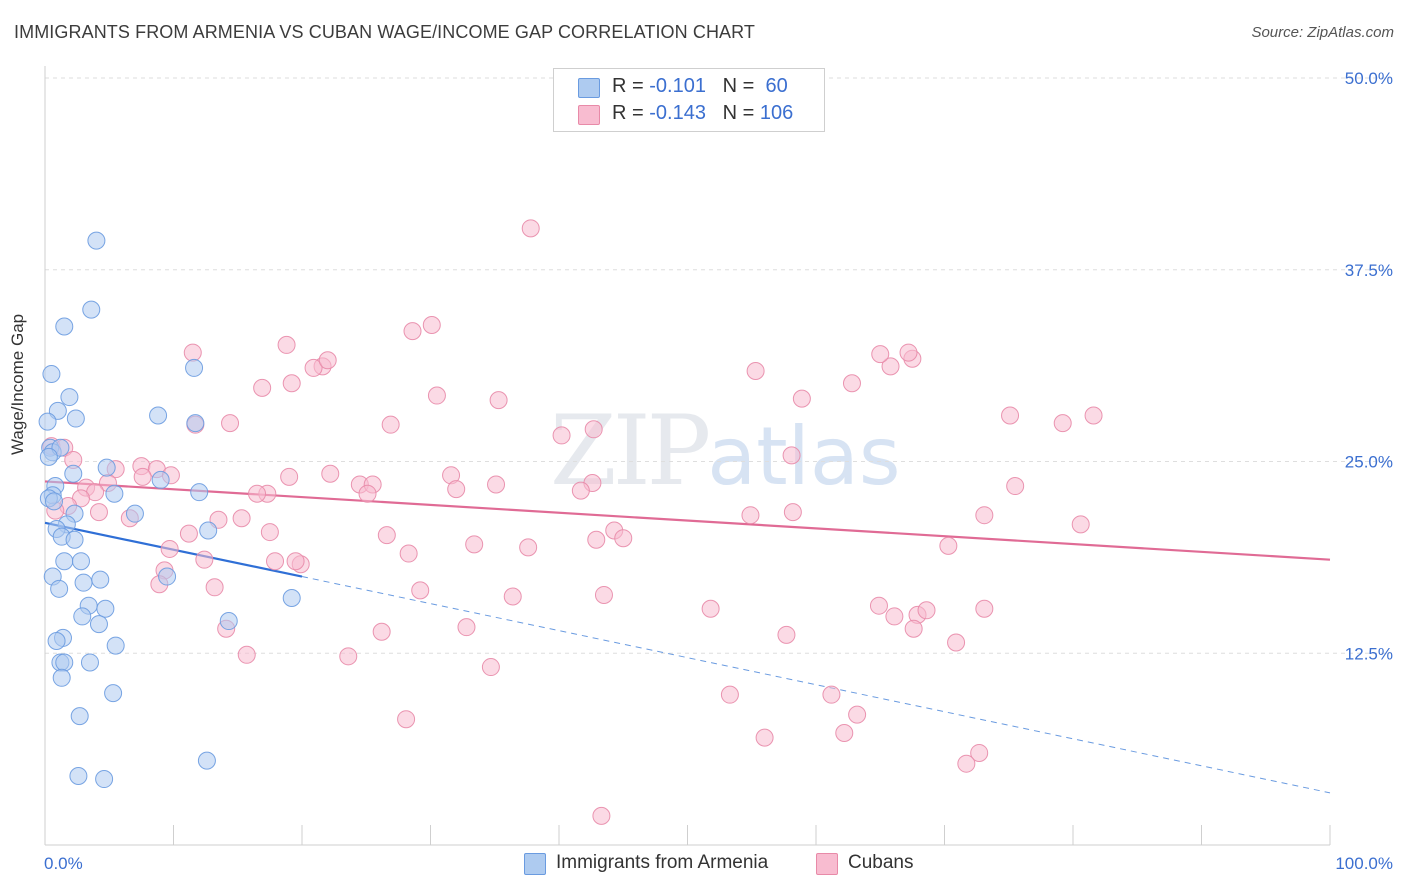 This screenshot has width=1406, height=892. What do you see at coordinates (677, 86) in the screenshot?
I see `legend-r-armenia: -0.101` at bounding box center [677, 86].